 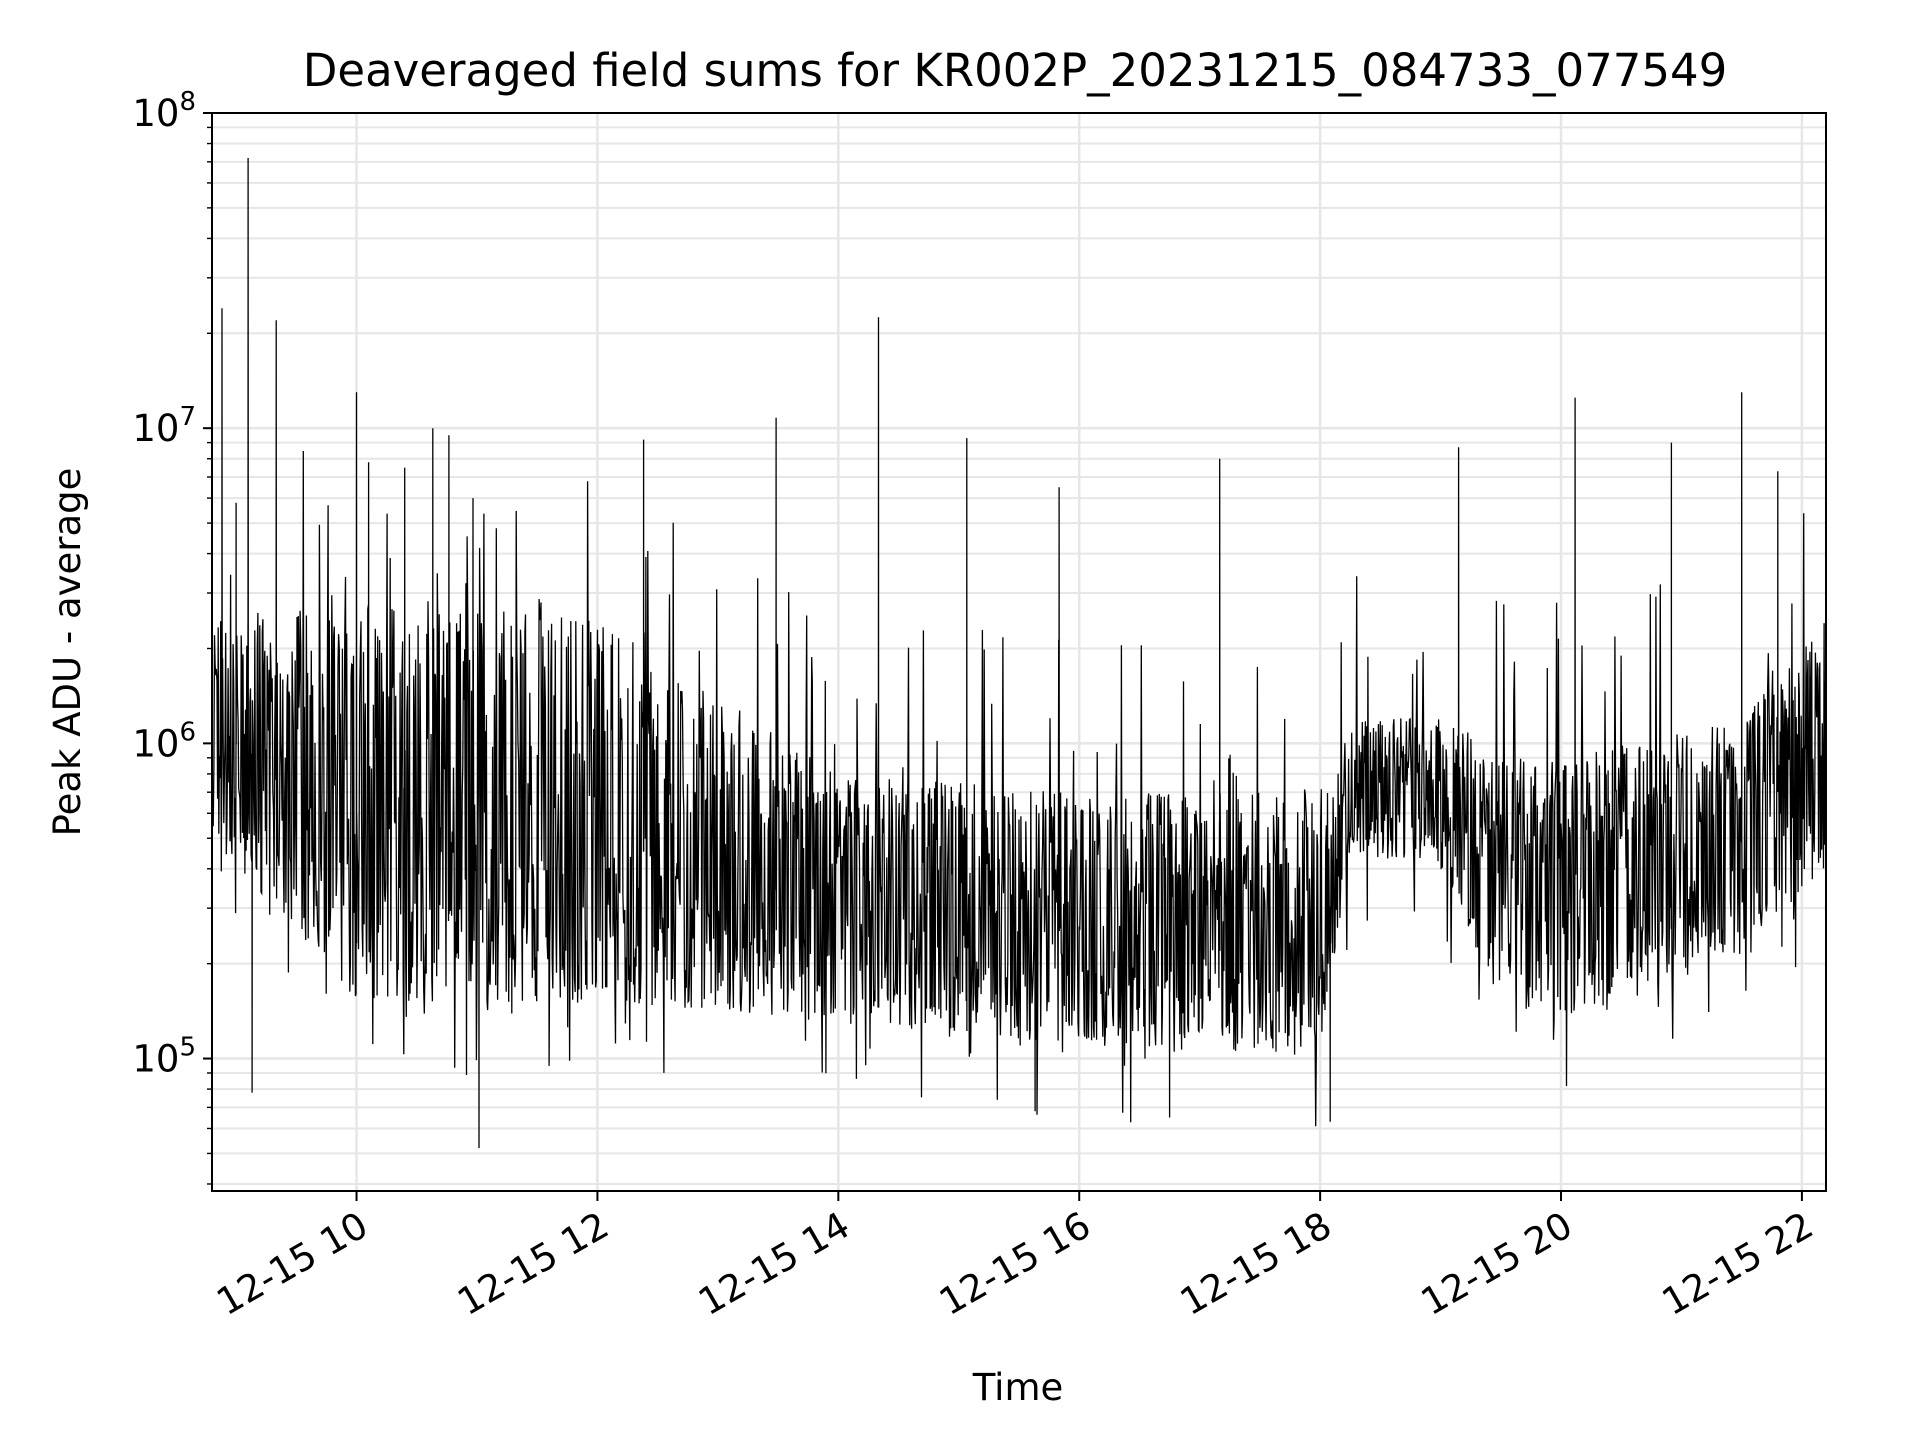 What do you see at coordinates (164, 426) in the screenshot?
I see `y-tick-label: 107` at bounding box center [164, 426].